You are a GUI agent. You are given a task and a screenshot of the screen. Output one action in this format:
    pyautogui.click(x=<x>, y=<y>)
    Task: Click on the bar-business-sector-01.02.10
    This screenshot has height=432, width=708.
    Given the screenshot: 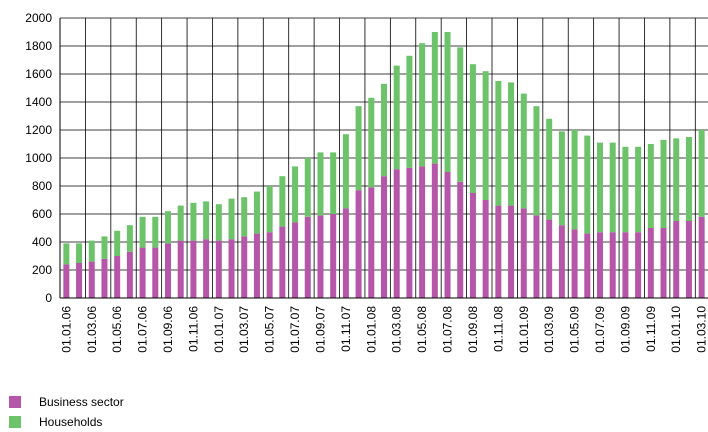 What is the action you would take?
    pyautogui.click(x=688, y=259)
    